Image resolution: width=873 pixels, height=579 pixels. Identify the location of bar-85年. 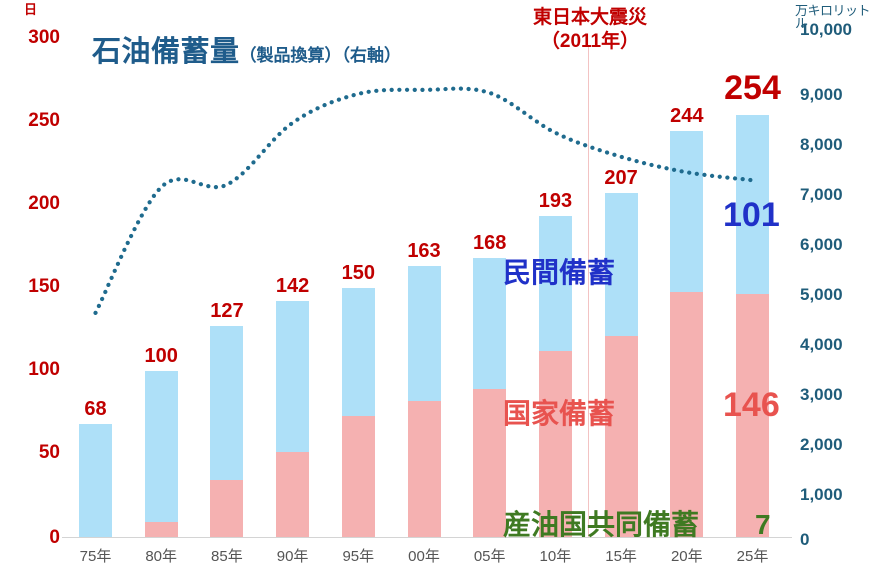
(227, 431).